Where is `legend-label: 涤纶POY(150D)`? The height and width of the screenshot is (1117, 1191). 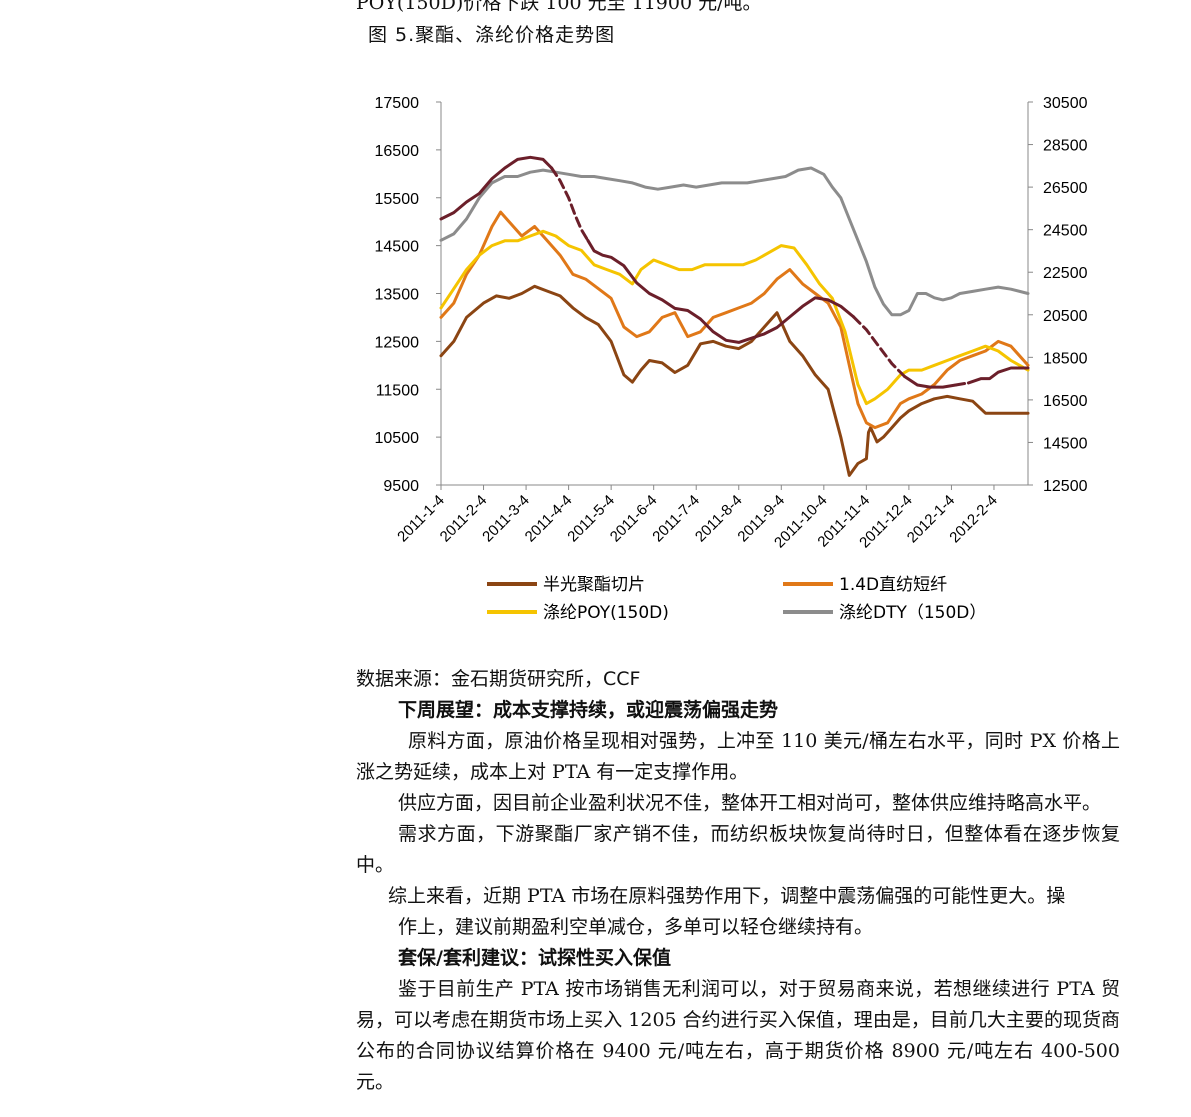 legend-label: 涤纶POY(150D) is located at coordinates (606, 613).